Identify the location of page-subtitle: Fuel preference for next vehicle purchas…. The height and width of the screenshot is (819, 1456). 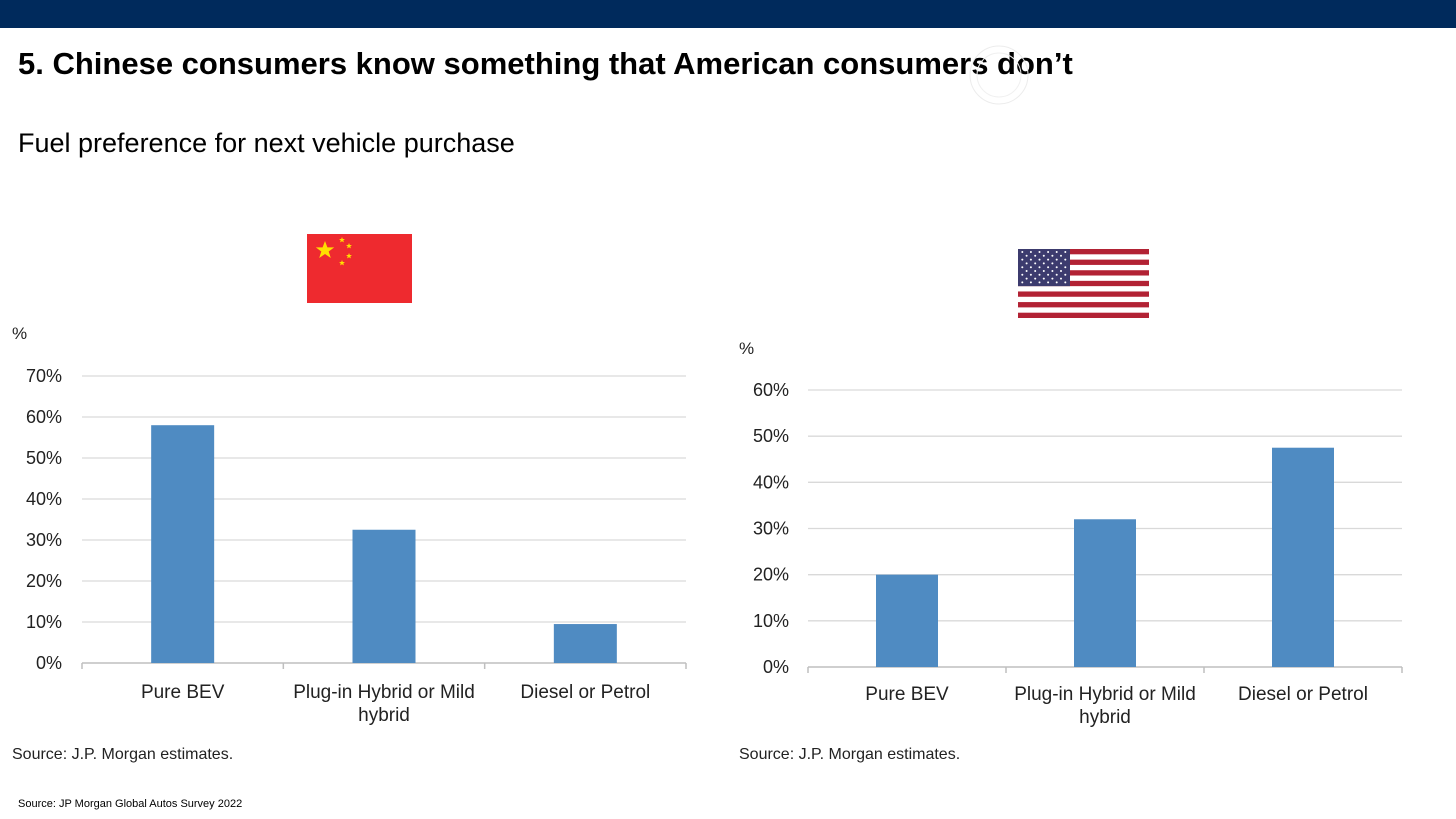
(266, 143).